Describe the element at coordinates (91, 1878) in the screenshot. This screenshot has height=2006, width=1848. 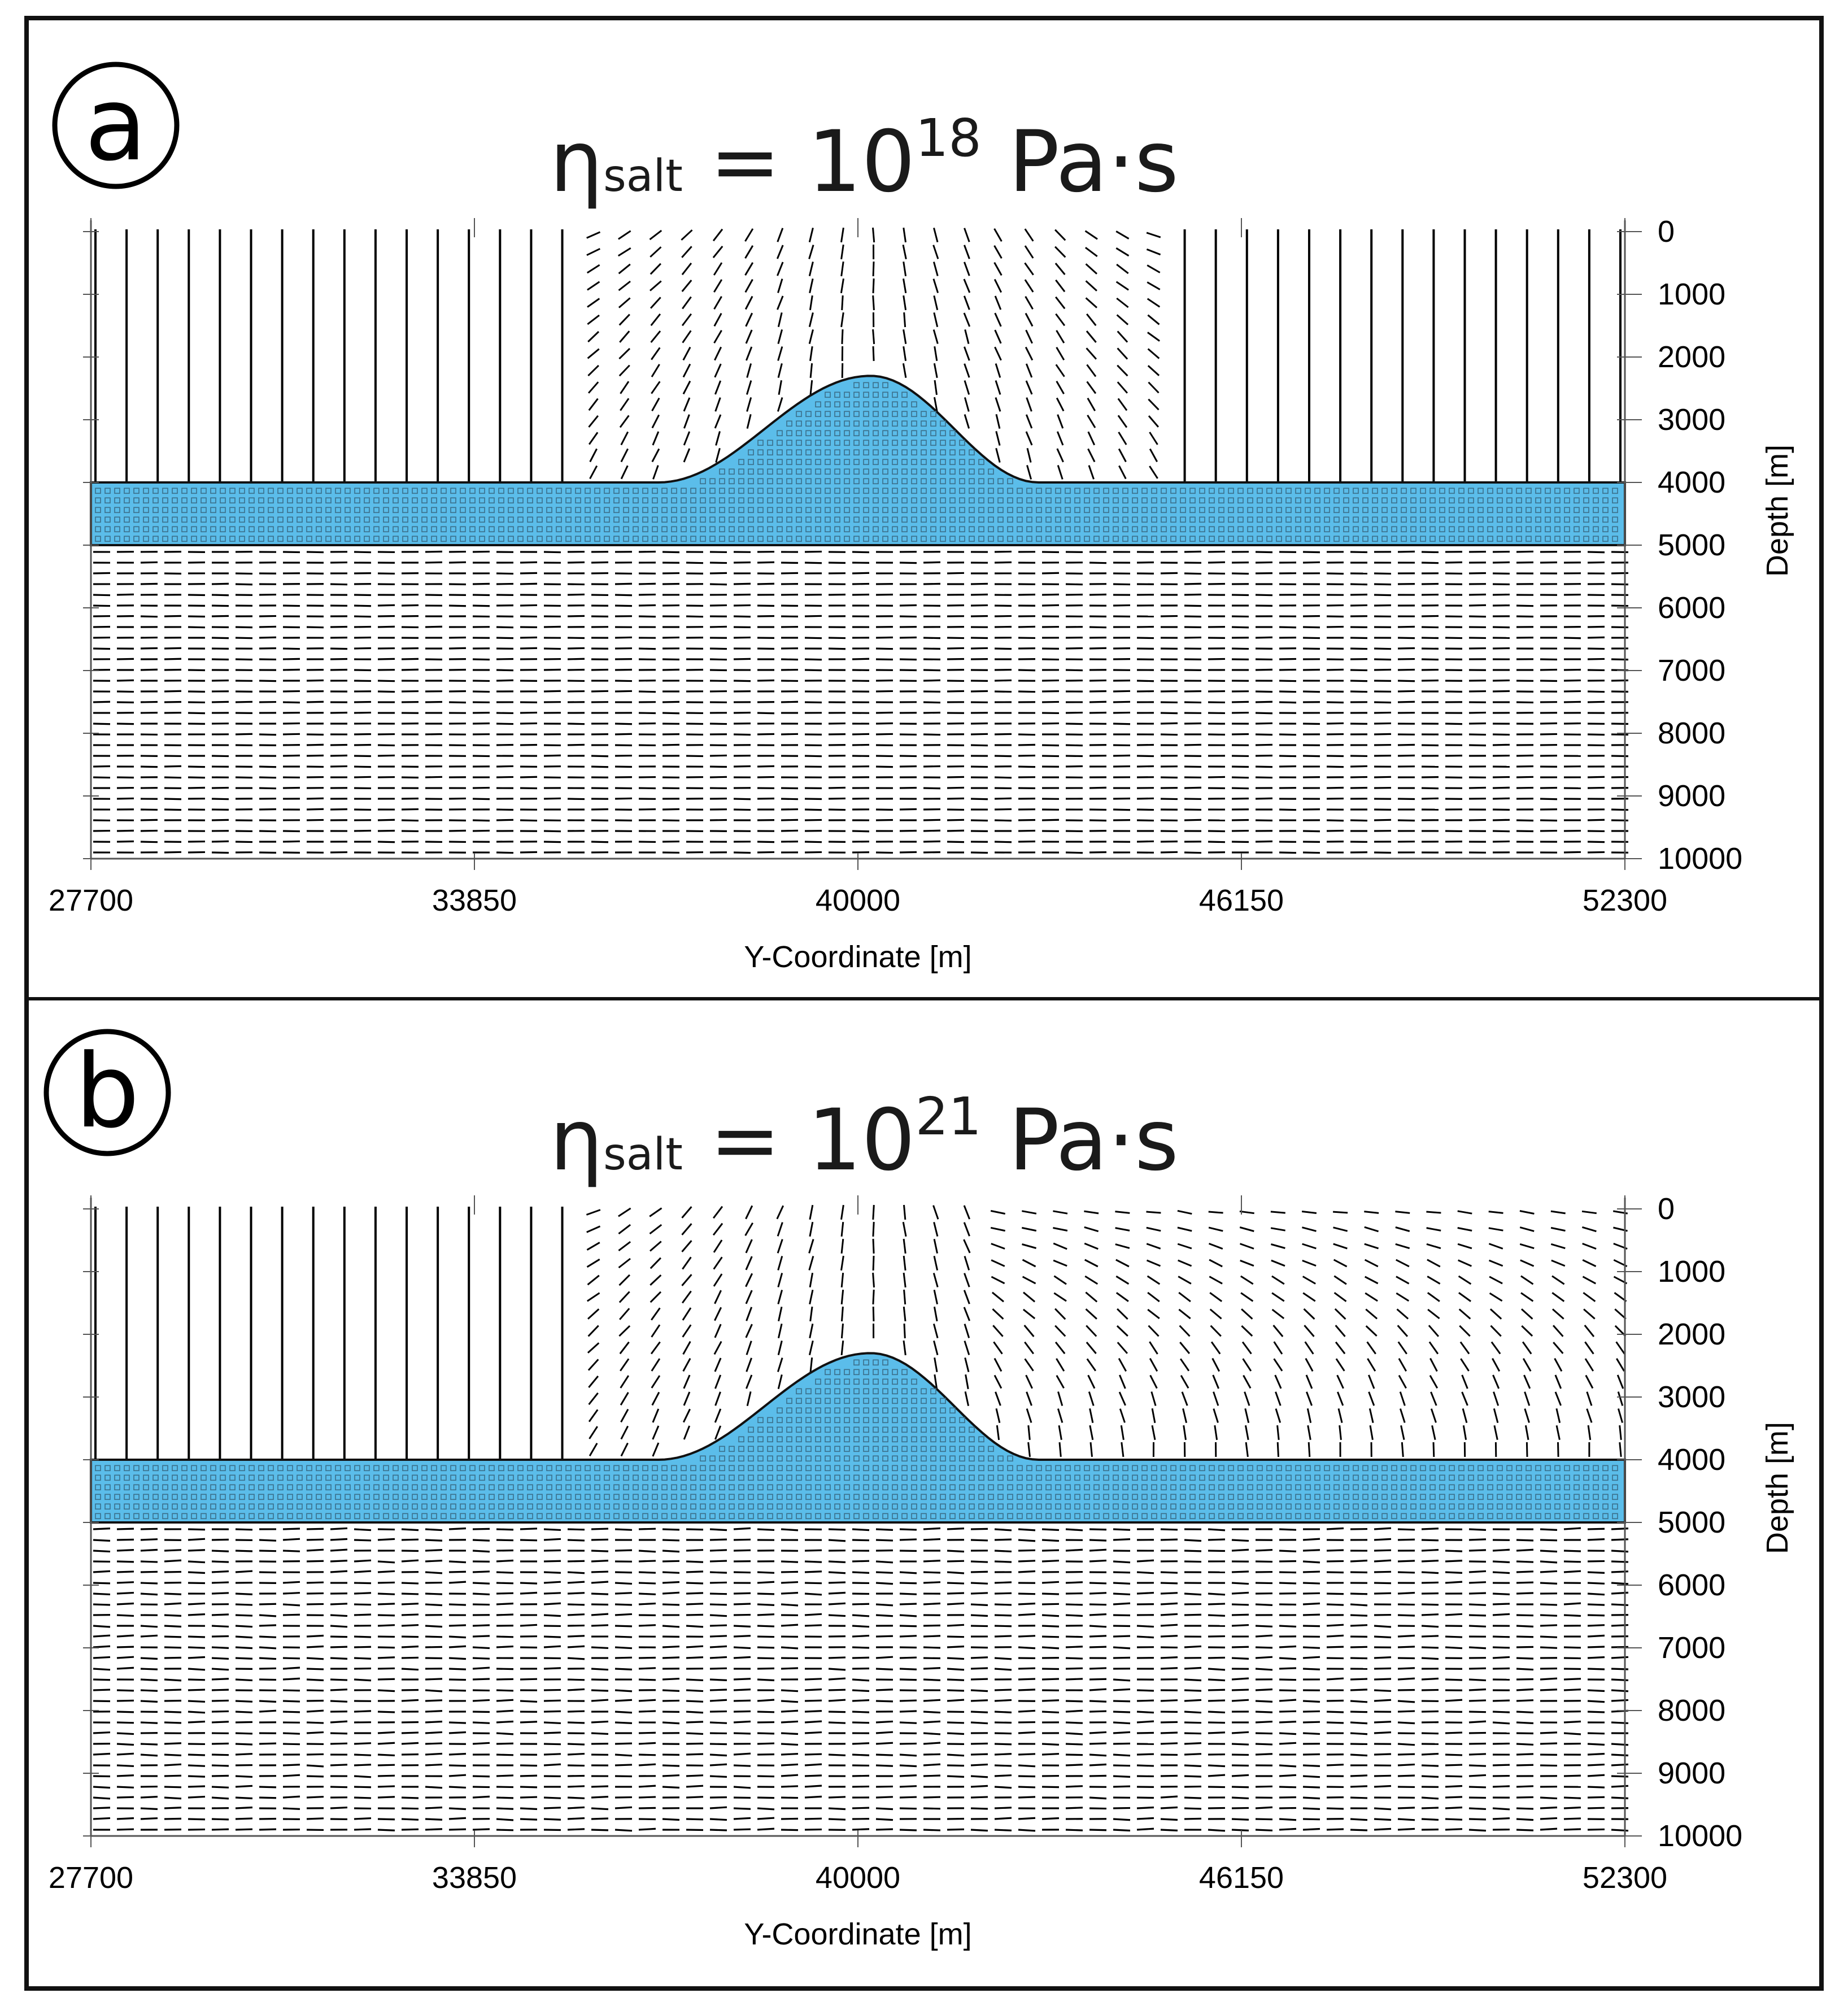
I see `y-coordinate-tick-label: 27700` at that location.